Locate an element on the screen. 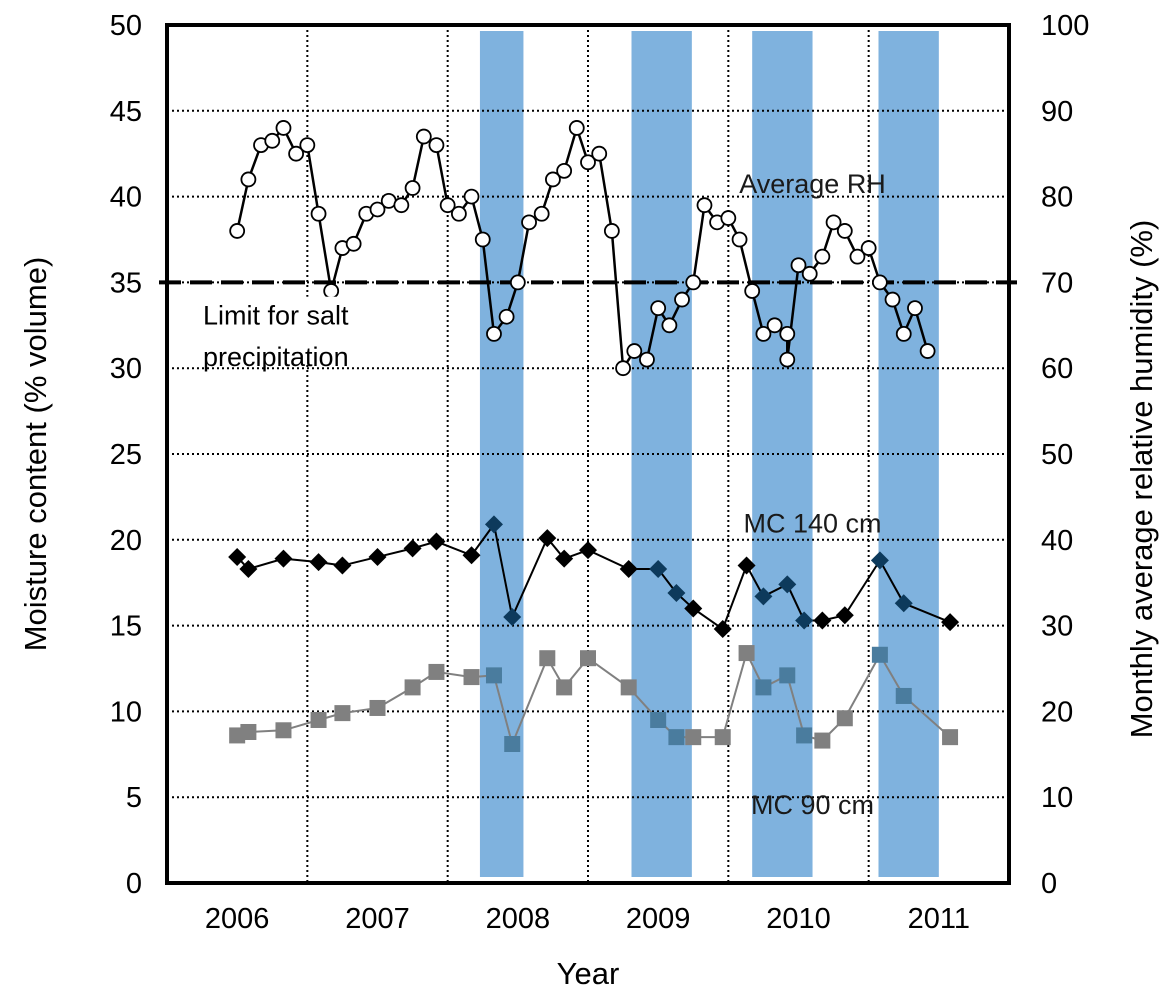 This screenshot has width=1166, height=994. x-tick-label: 2007 is located at coordinates (377, 919).